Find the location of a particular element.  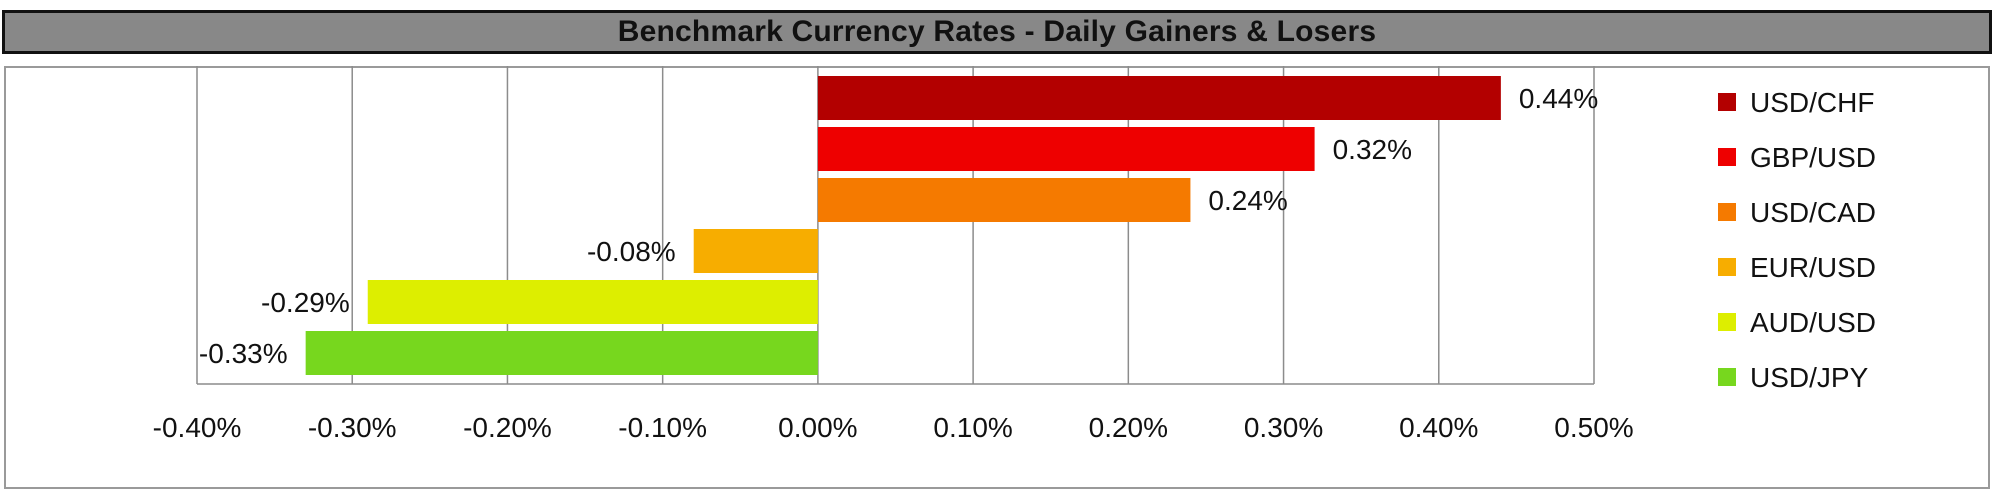

bar-gbp-usd is located at coordinates (1066, 149).